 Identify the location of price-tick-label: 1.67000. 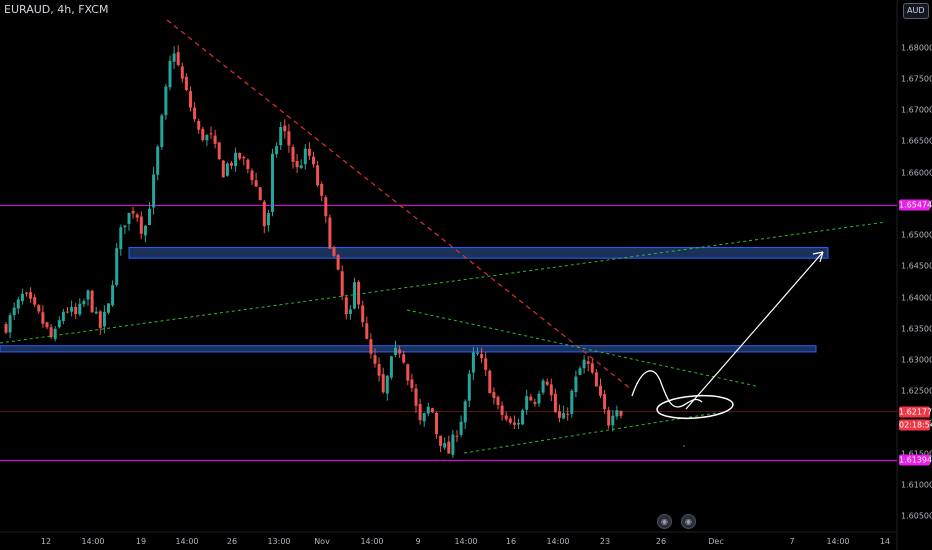
(916, 110).